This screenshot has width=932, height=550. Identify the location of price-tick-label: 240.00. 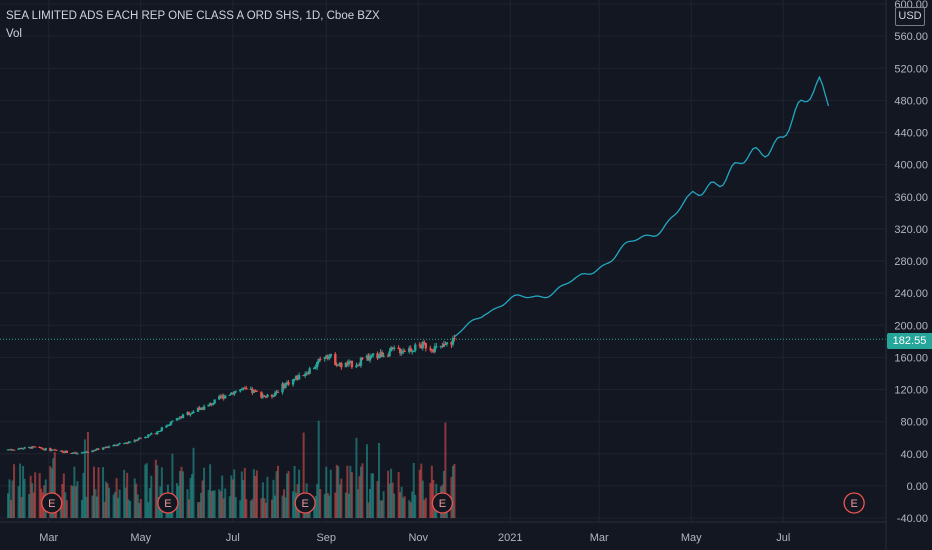
(911, 294).